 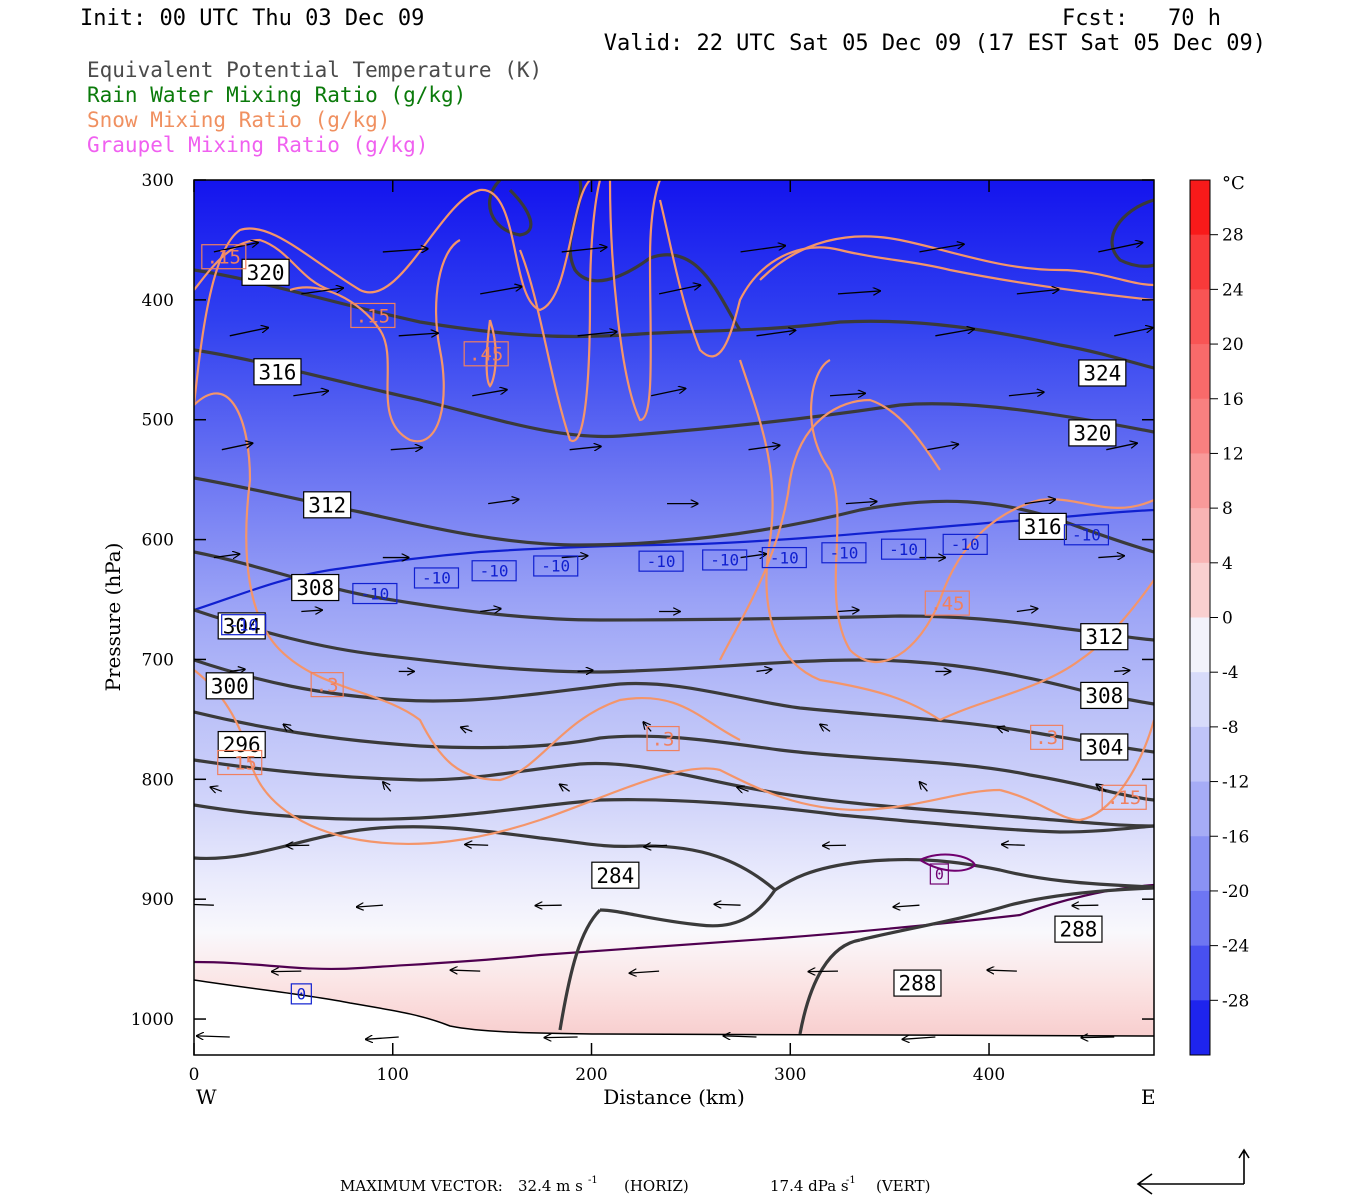 I want to click on y-tick-label: 500, so click(x=158, y=421).